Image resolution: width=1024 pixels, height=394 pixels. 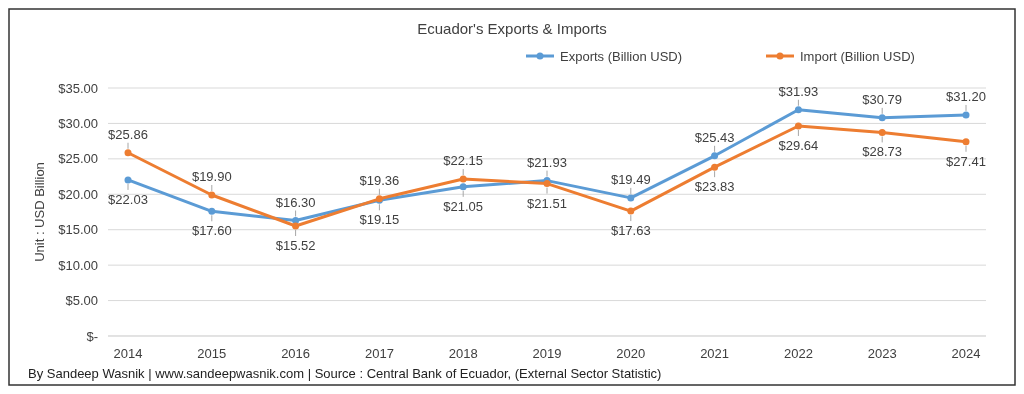 I want to click on data-label: $22.03, so click(x=128, y=199).